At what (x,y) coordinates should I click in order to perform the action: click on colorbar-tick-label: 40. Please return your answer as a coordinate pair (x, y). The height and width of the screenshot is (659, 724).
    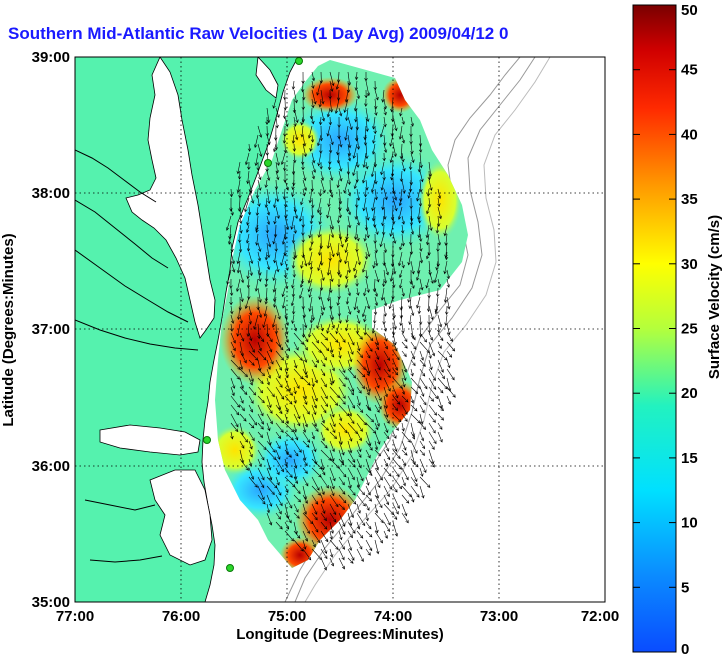
    Looking at the image, I should click on (689, 134).